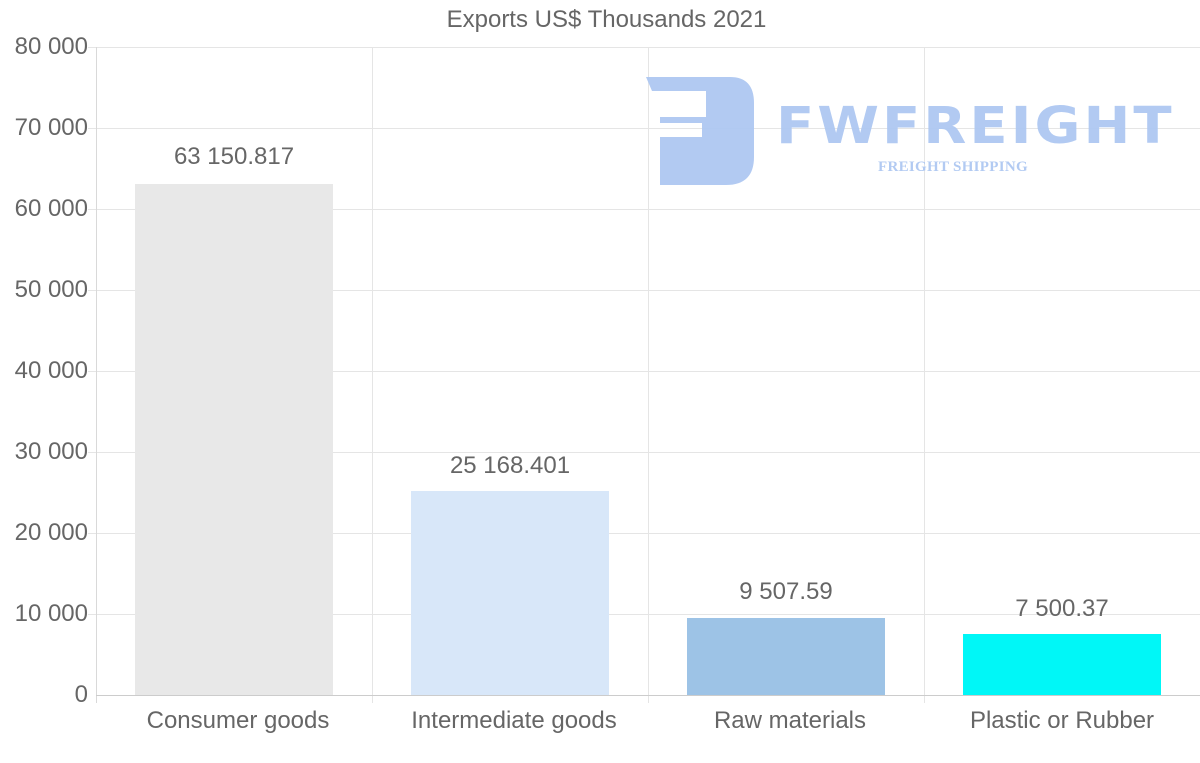 This screenshot has width=1200, height=763. I want to click on y-tick-label: 60 000, so click(51, 208).